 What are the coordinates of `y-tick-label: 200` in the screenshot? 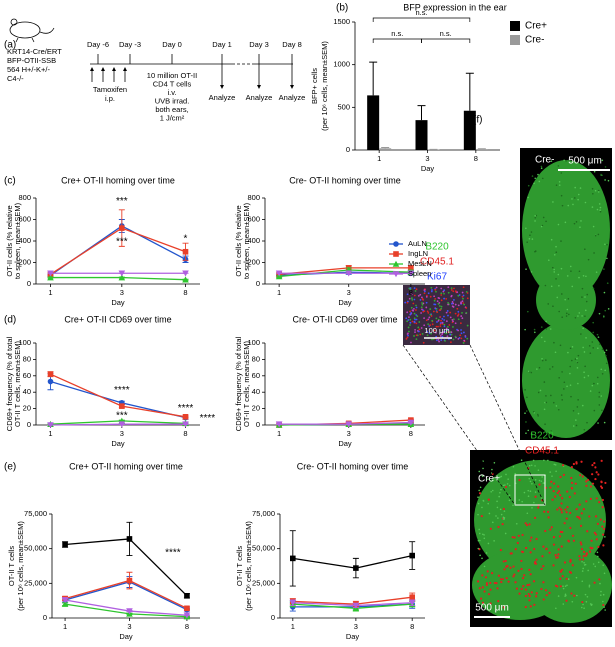 It's located at (253, 261).